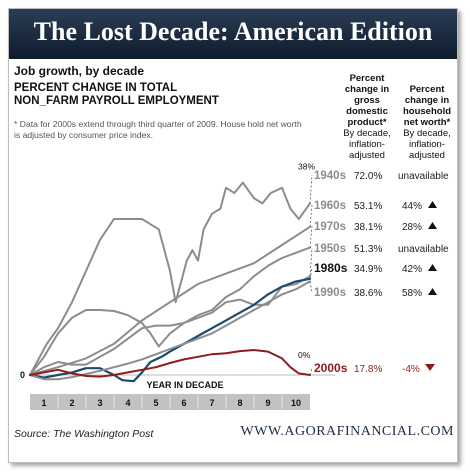 The width and height of the screenshot is (470, 473). I want to click on networth-value-1980s: 42%, so click(412, 269).